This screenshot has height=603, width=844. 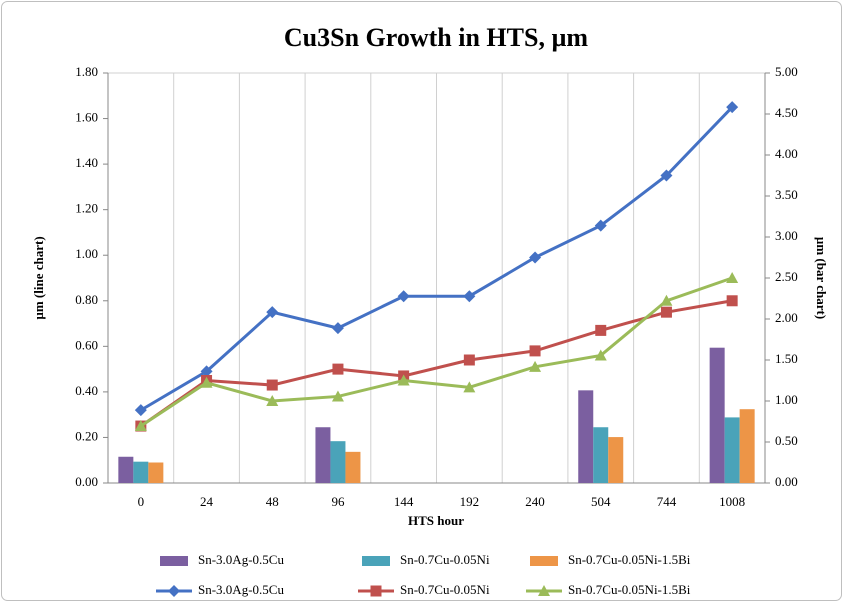 I want to click on y2-tick-label: 3.50, so click(x=786, y=194).